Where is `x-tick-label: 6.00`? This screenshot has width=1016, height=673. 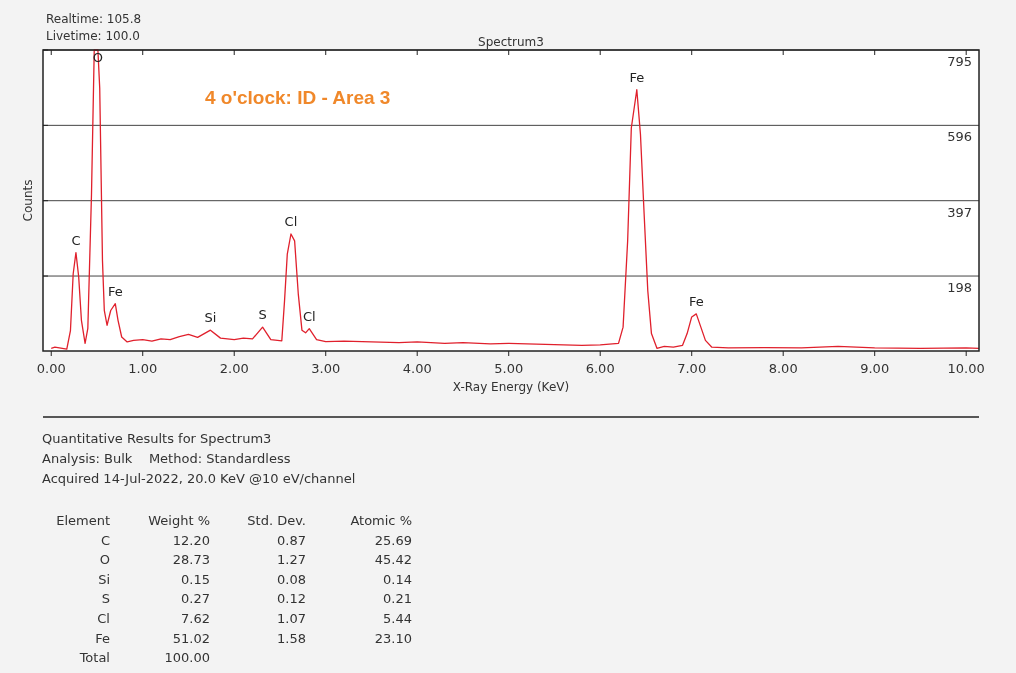 x-tick-label: 6.00 is located at coordinates (600, 368).